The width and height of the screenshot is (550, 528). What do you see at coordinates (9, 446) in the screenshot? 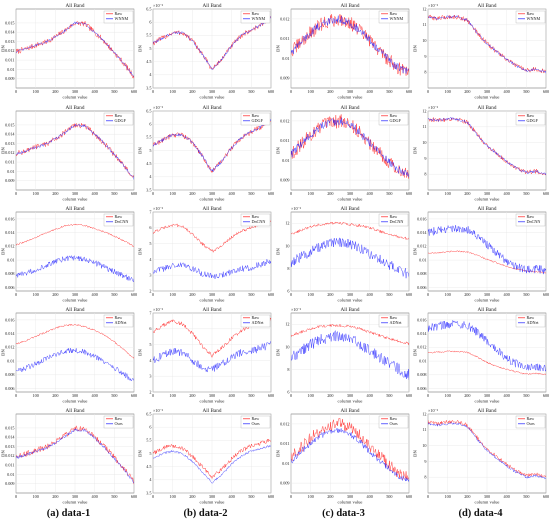
I see `y-tick-label: 0.013` at bounding box center [9, 446].